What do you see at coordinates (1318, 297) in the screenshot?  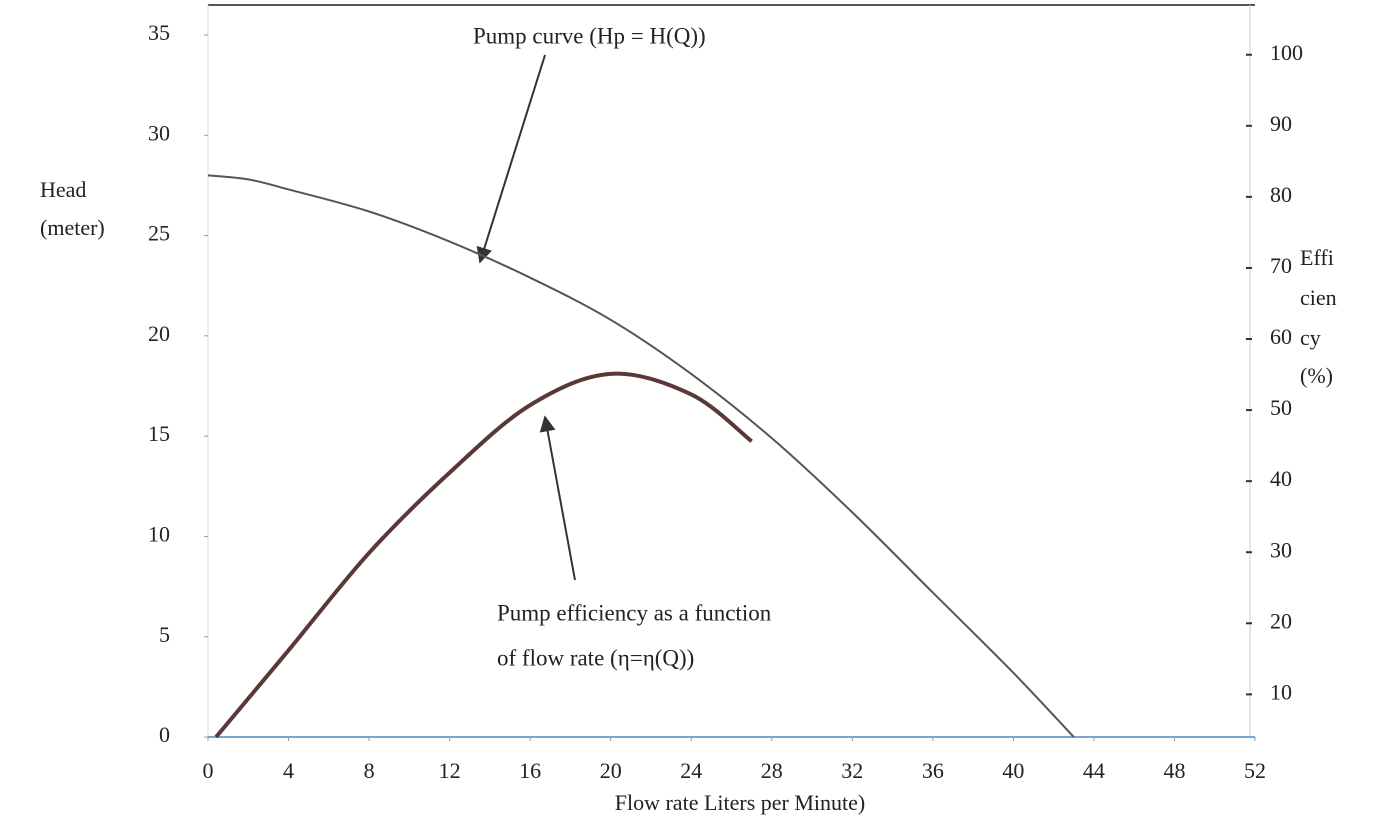 I see `y2-axis-label: cien` at bounding box center [1318, 297].